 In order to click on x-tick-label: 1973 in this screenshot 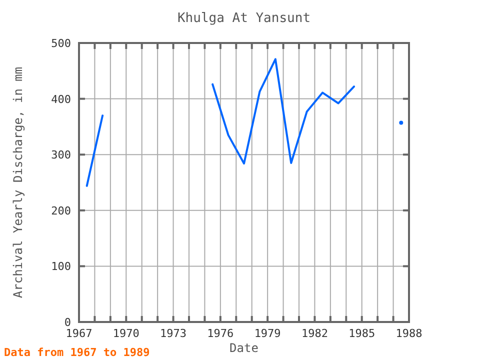, I will do `click(173, 333)`.